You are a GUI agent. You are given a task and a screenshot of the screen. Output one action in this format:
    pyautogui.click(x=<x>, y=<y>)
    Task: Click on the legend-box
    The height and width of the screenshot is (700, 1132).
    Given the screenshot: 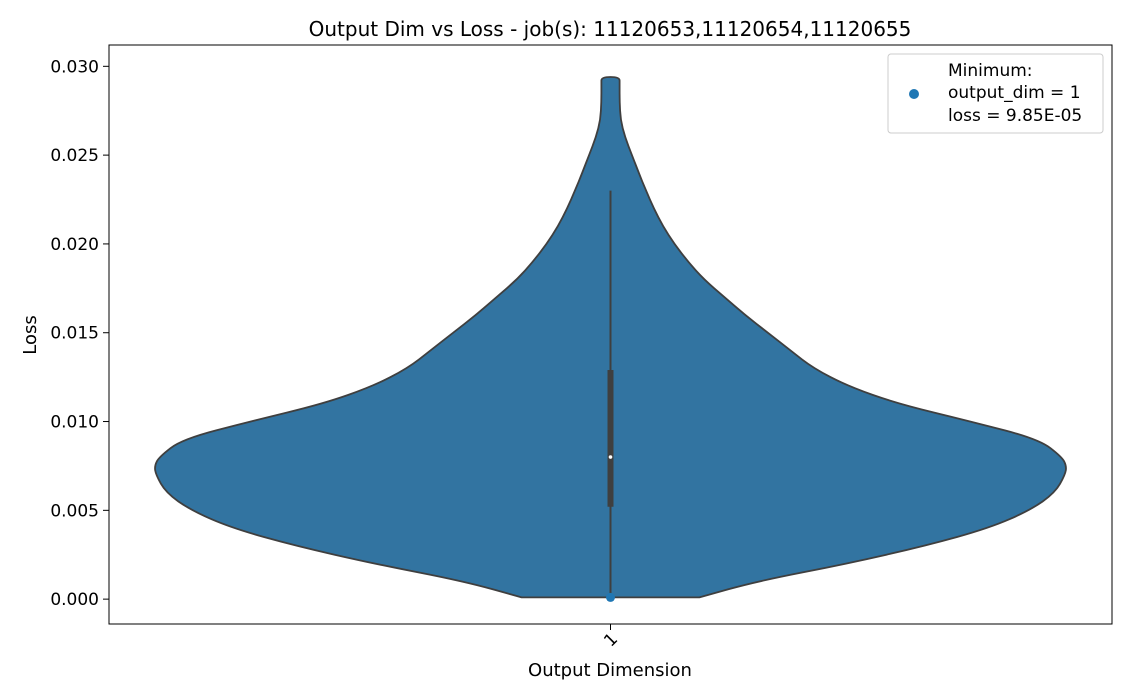 What is the action you would take?
    pyautogui.click(x=995, y=93)
    